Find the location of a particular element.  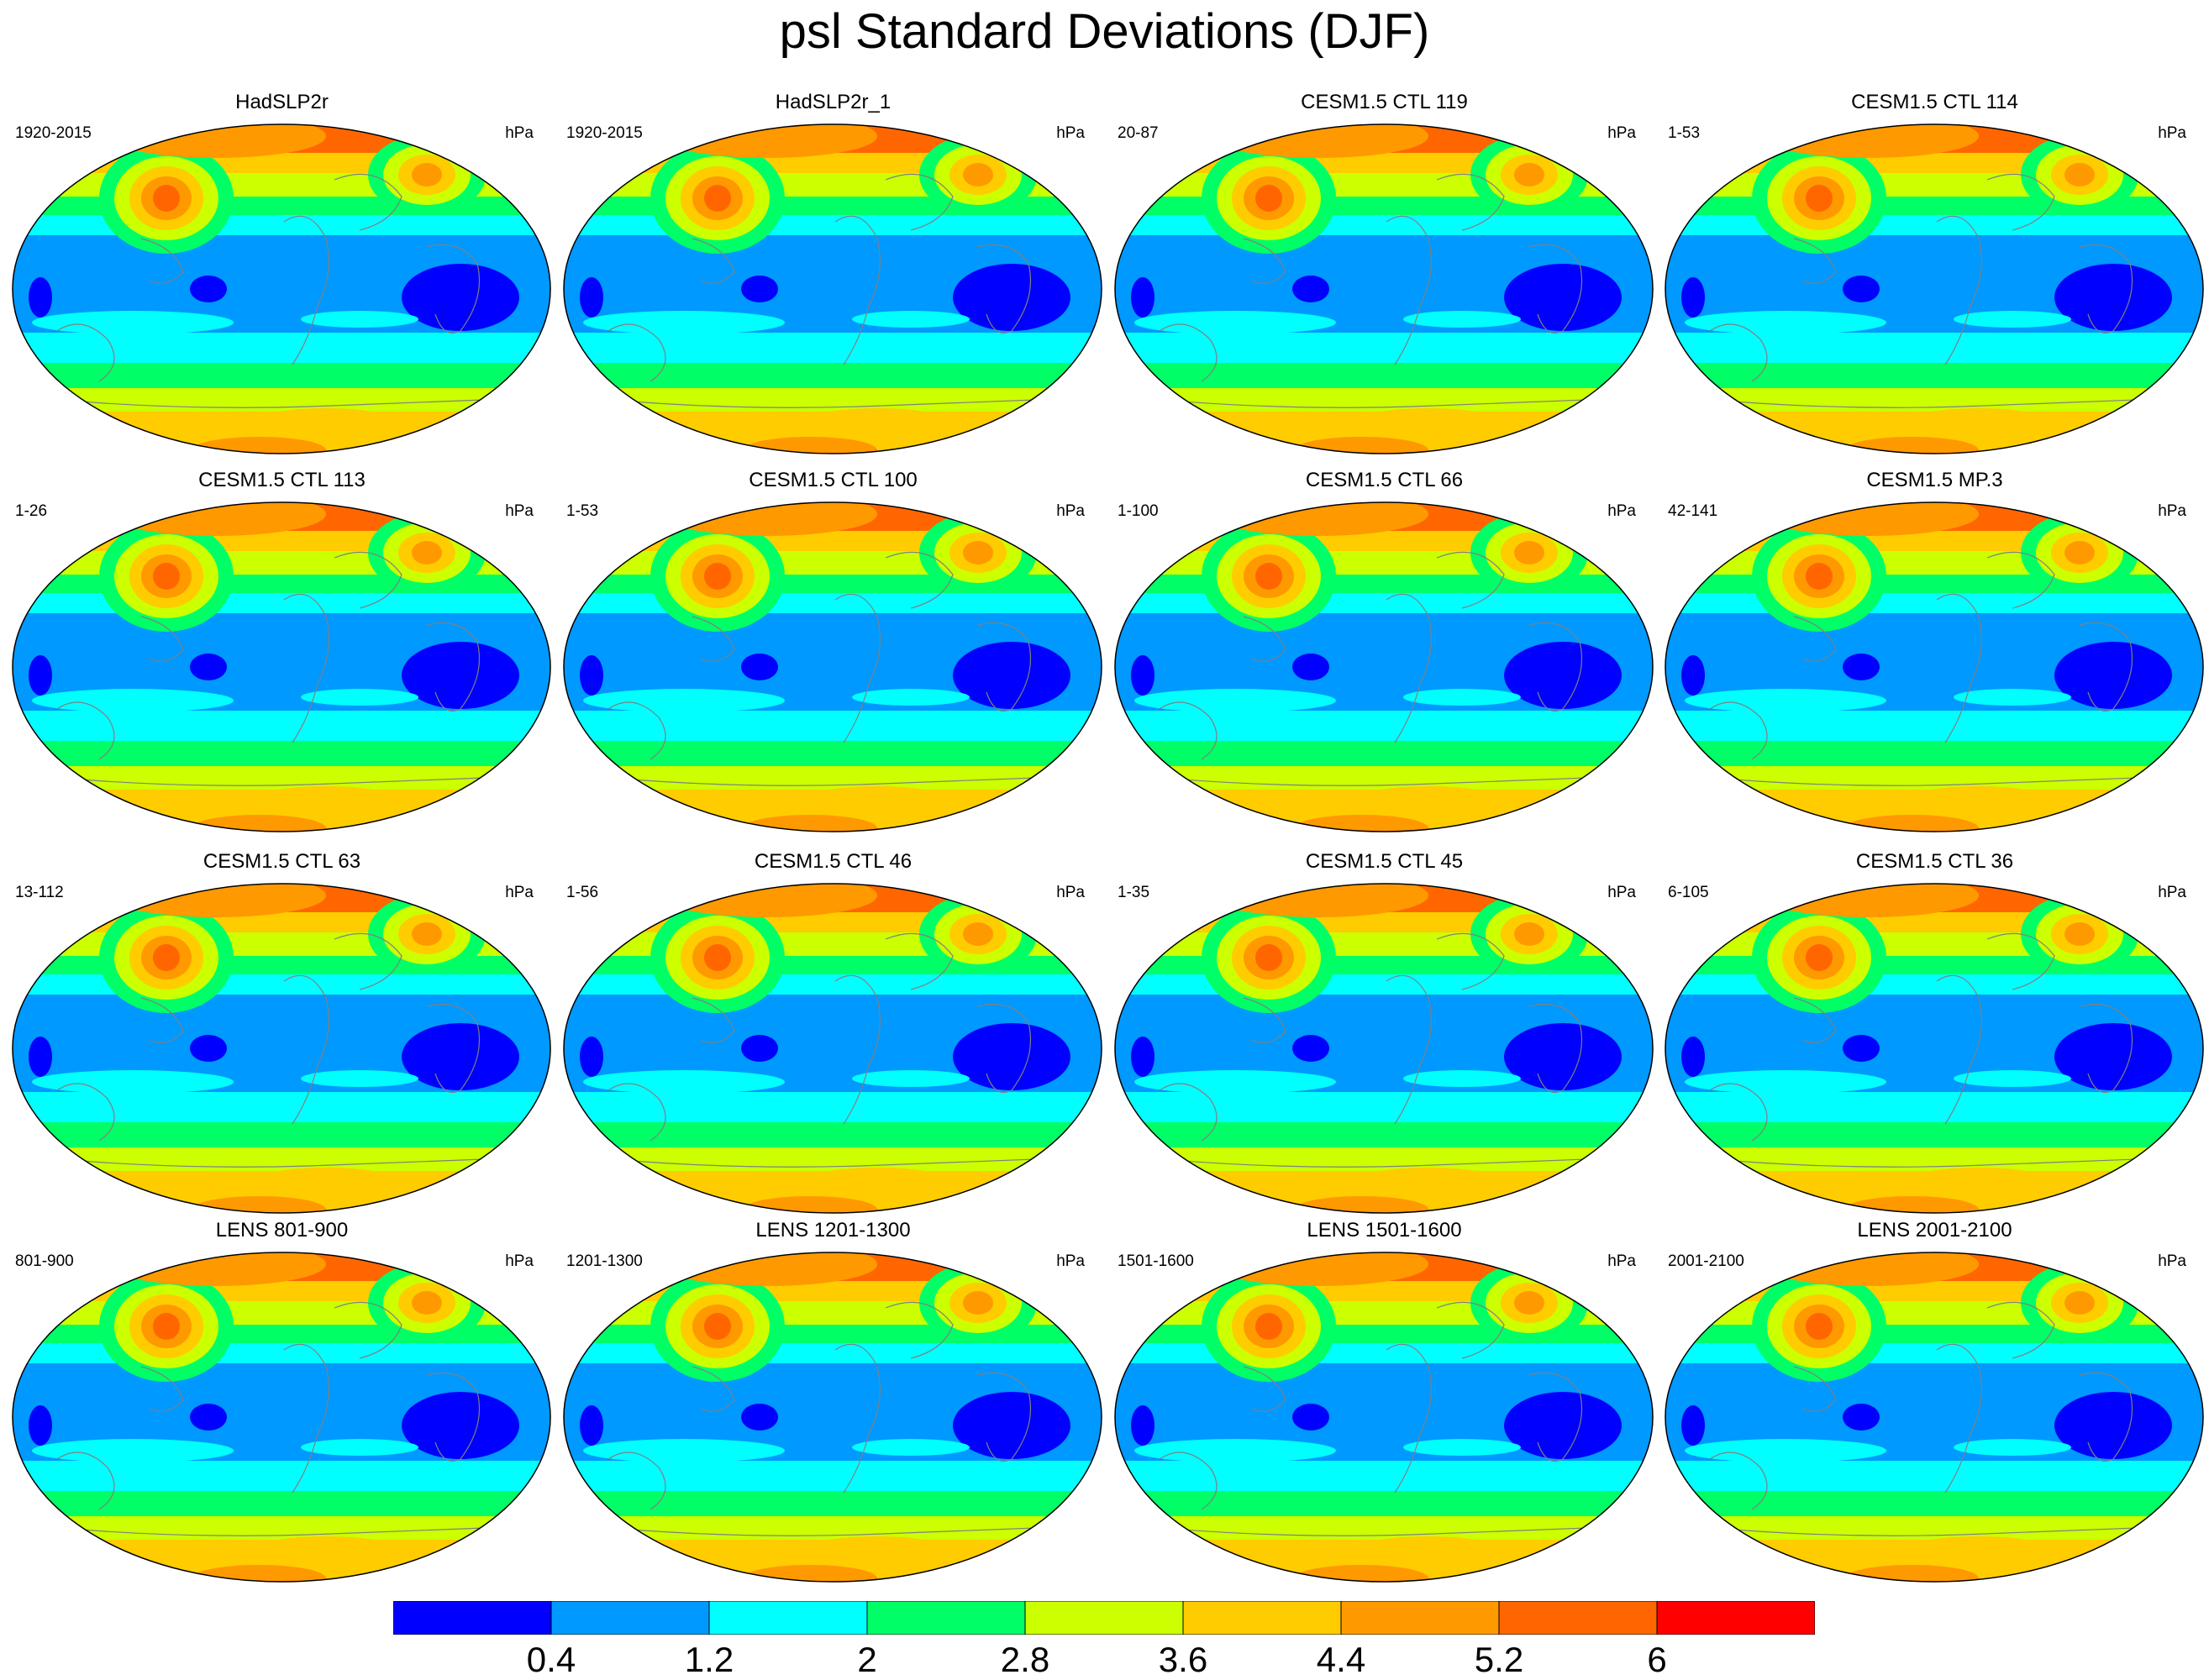

panel-title: CESM1.5 CTL 119 is located at coordinates (1384, 102).